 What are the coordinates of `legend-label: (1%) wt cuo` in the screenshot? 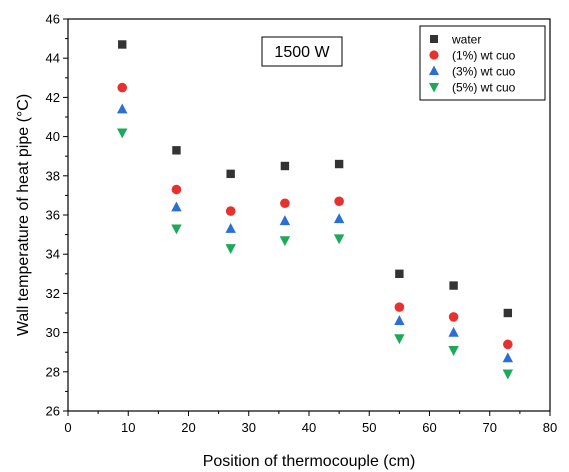 It's located at (484, 56).